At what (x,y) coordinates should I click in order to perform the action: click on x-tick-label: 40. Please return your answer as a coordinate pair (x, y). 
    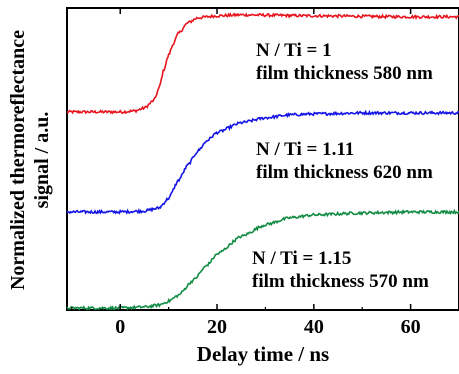
    Looking at the image, I should click on (314, 327).